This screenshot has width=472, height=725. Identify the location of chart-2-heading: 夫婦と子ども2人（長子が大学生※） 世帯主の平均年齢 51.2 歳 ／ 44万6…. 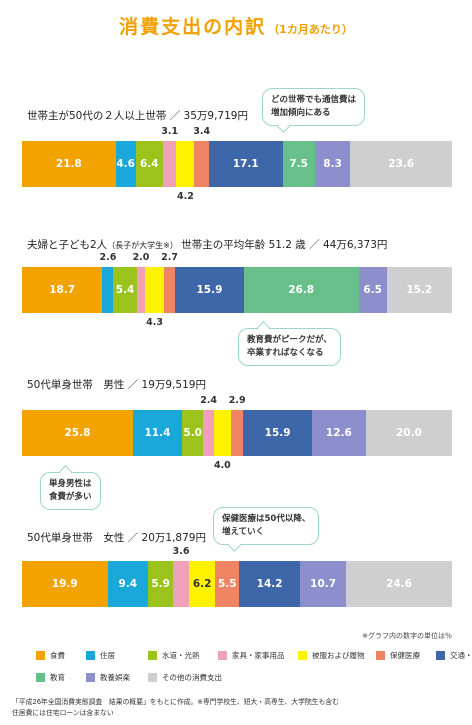
(207, 244).